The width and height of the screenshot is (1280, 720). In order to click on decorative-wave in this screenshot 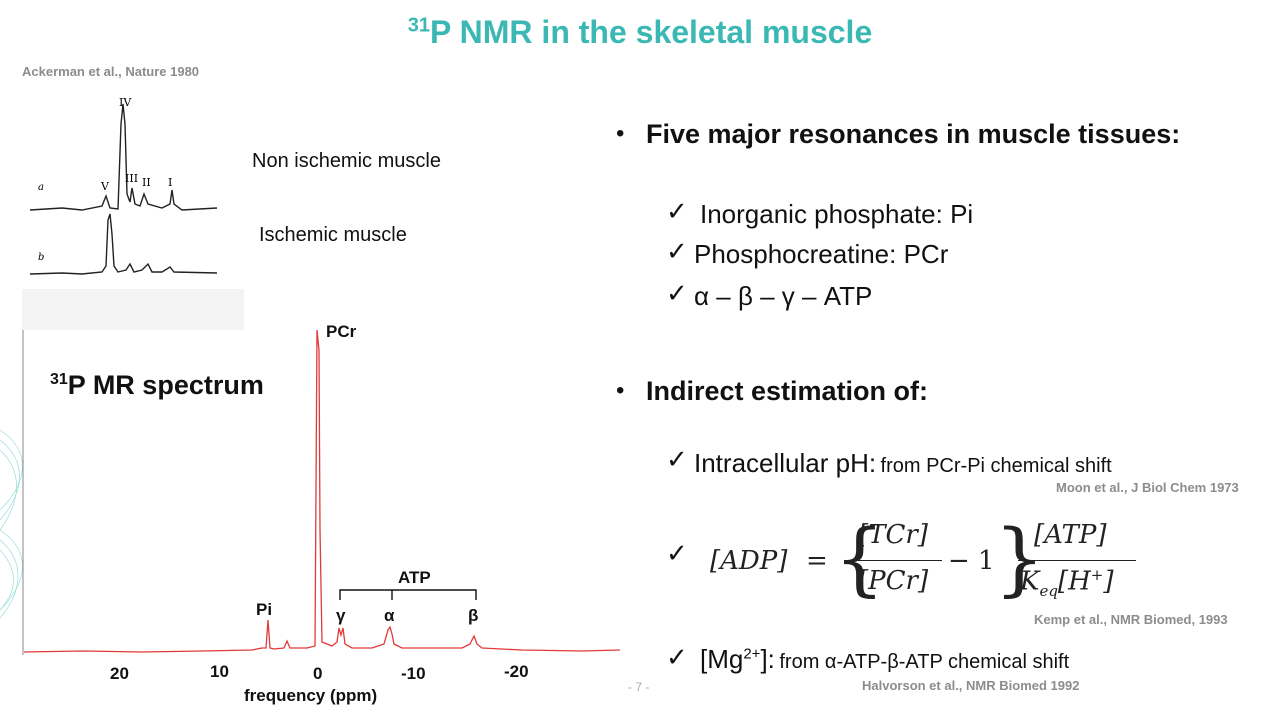, I will do `click(11, 524)`.